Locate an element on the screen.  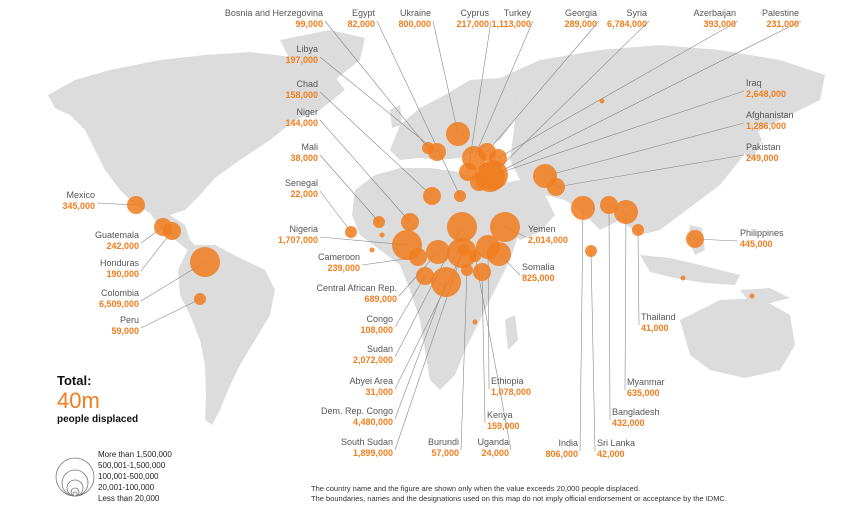
country-name-label: Guatemala is located at coordinates (117, 235).